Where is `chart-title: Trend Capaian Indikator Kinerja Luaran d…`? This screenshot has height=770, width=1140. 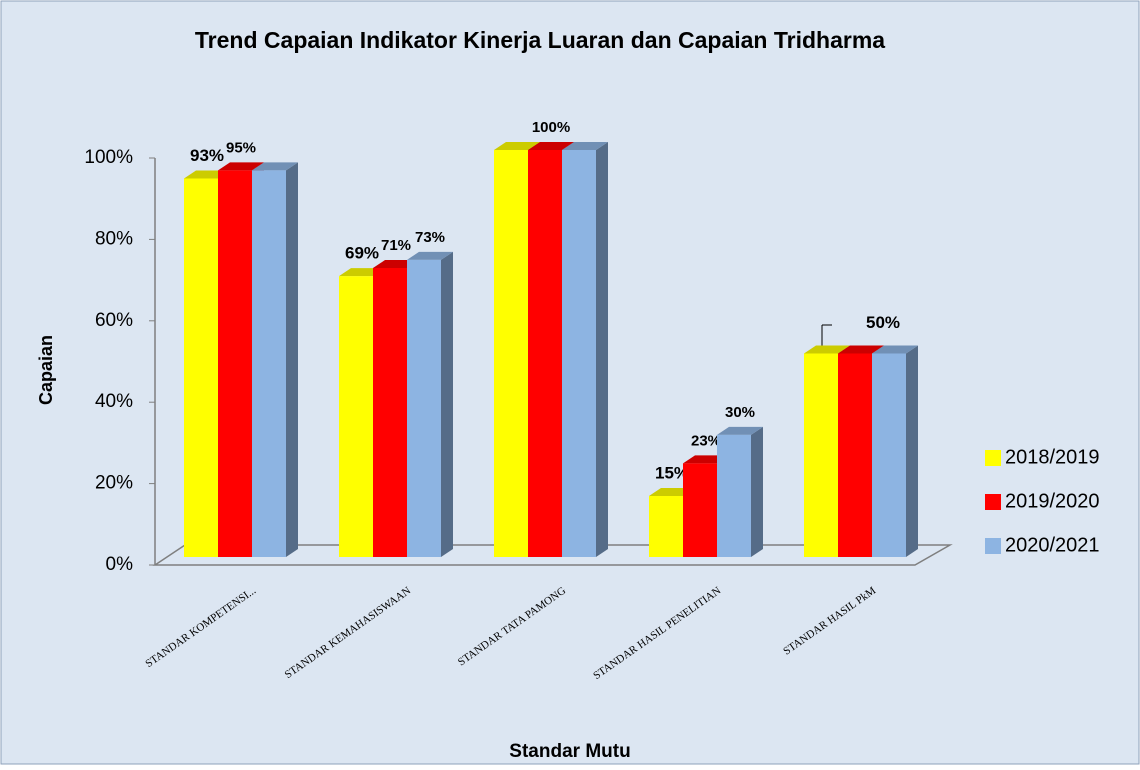 chart-title: Trend Capaian Indikator Kinerja Luaran d… is located at coordinates (540, 40).